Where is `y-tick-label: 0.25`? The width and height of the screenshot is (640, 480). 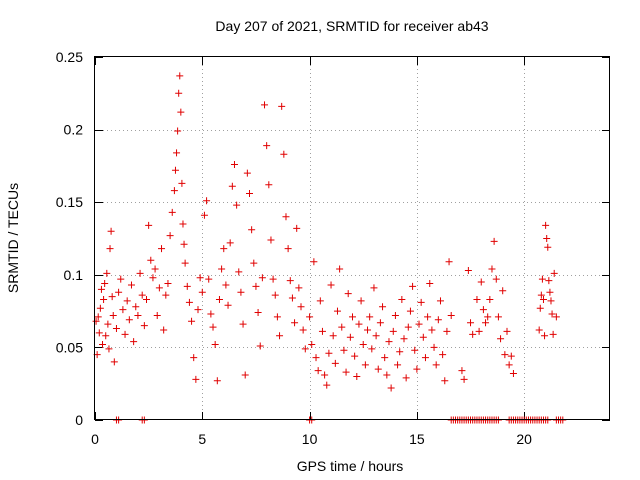 y-tick-label: 0.25 is located at coordinates (69, 57).